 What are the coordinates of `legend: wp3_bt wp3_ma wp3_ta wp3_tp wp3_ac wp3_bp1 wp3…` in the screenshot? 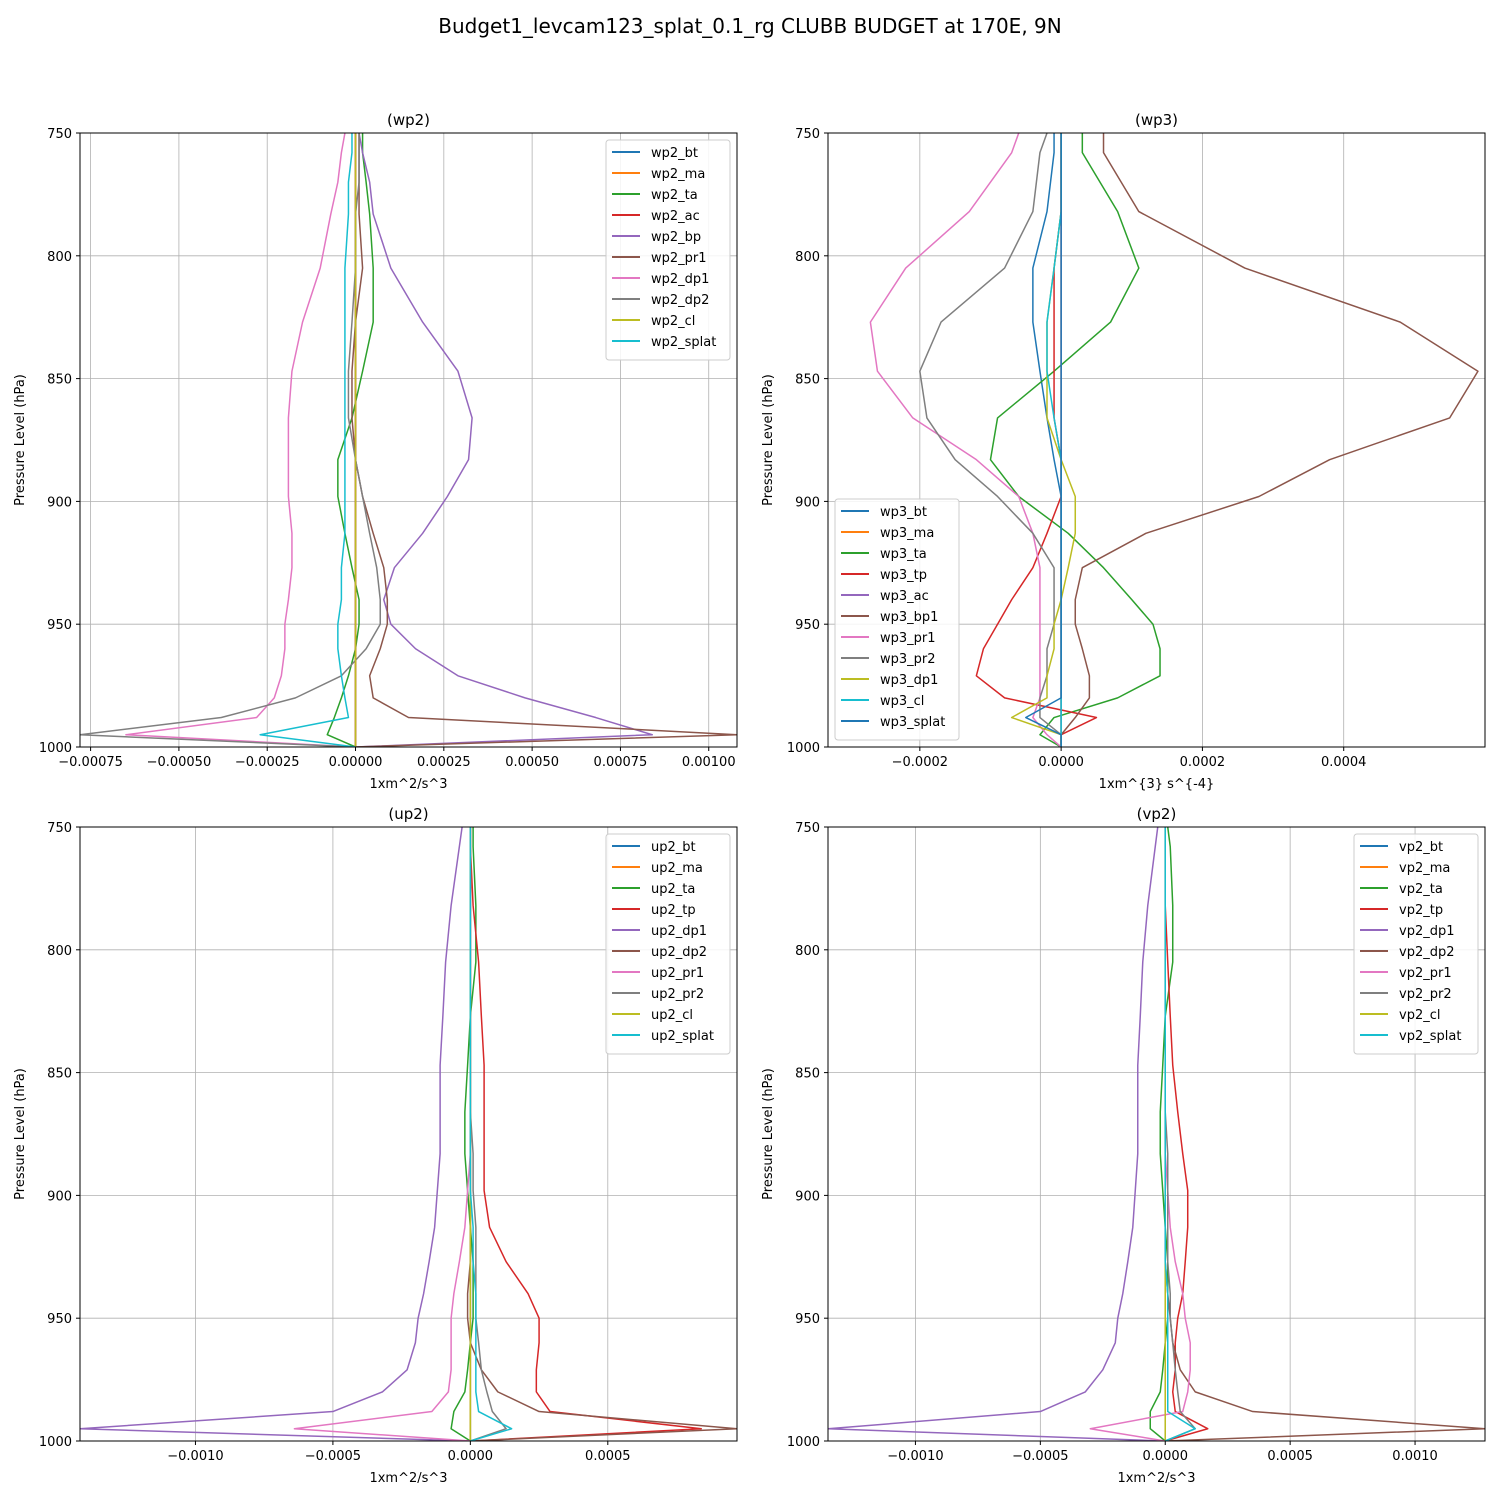 It's located at (897, 619).